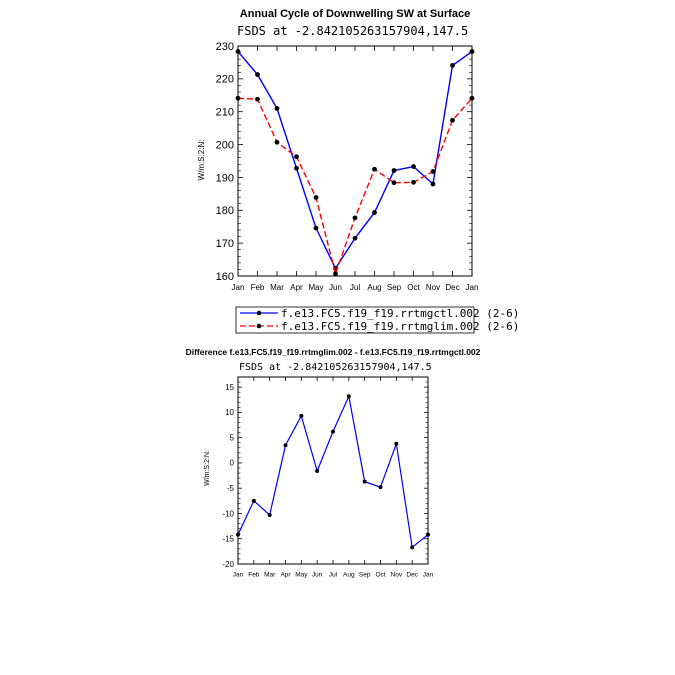  Describe the element at coordinates (225, 47) in the screenshot. I see `y-tick-label: 230` at that location.